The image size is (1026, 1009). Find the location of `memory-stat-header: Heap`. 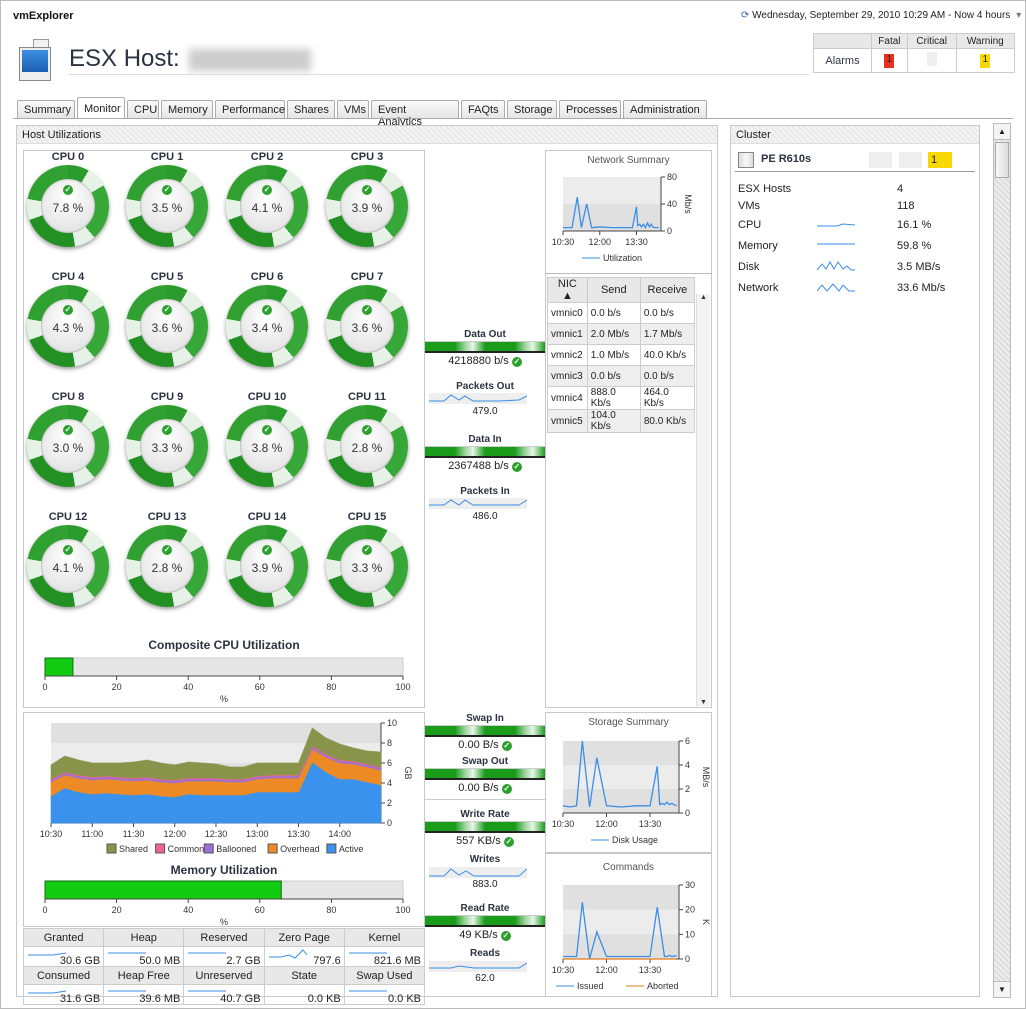

memory-stat-header: Heap is located at coordinates (144, 937).